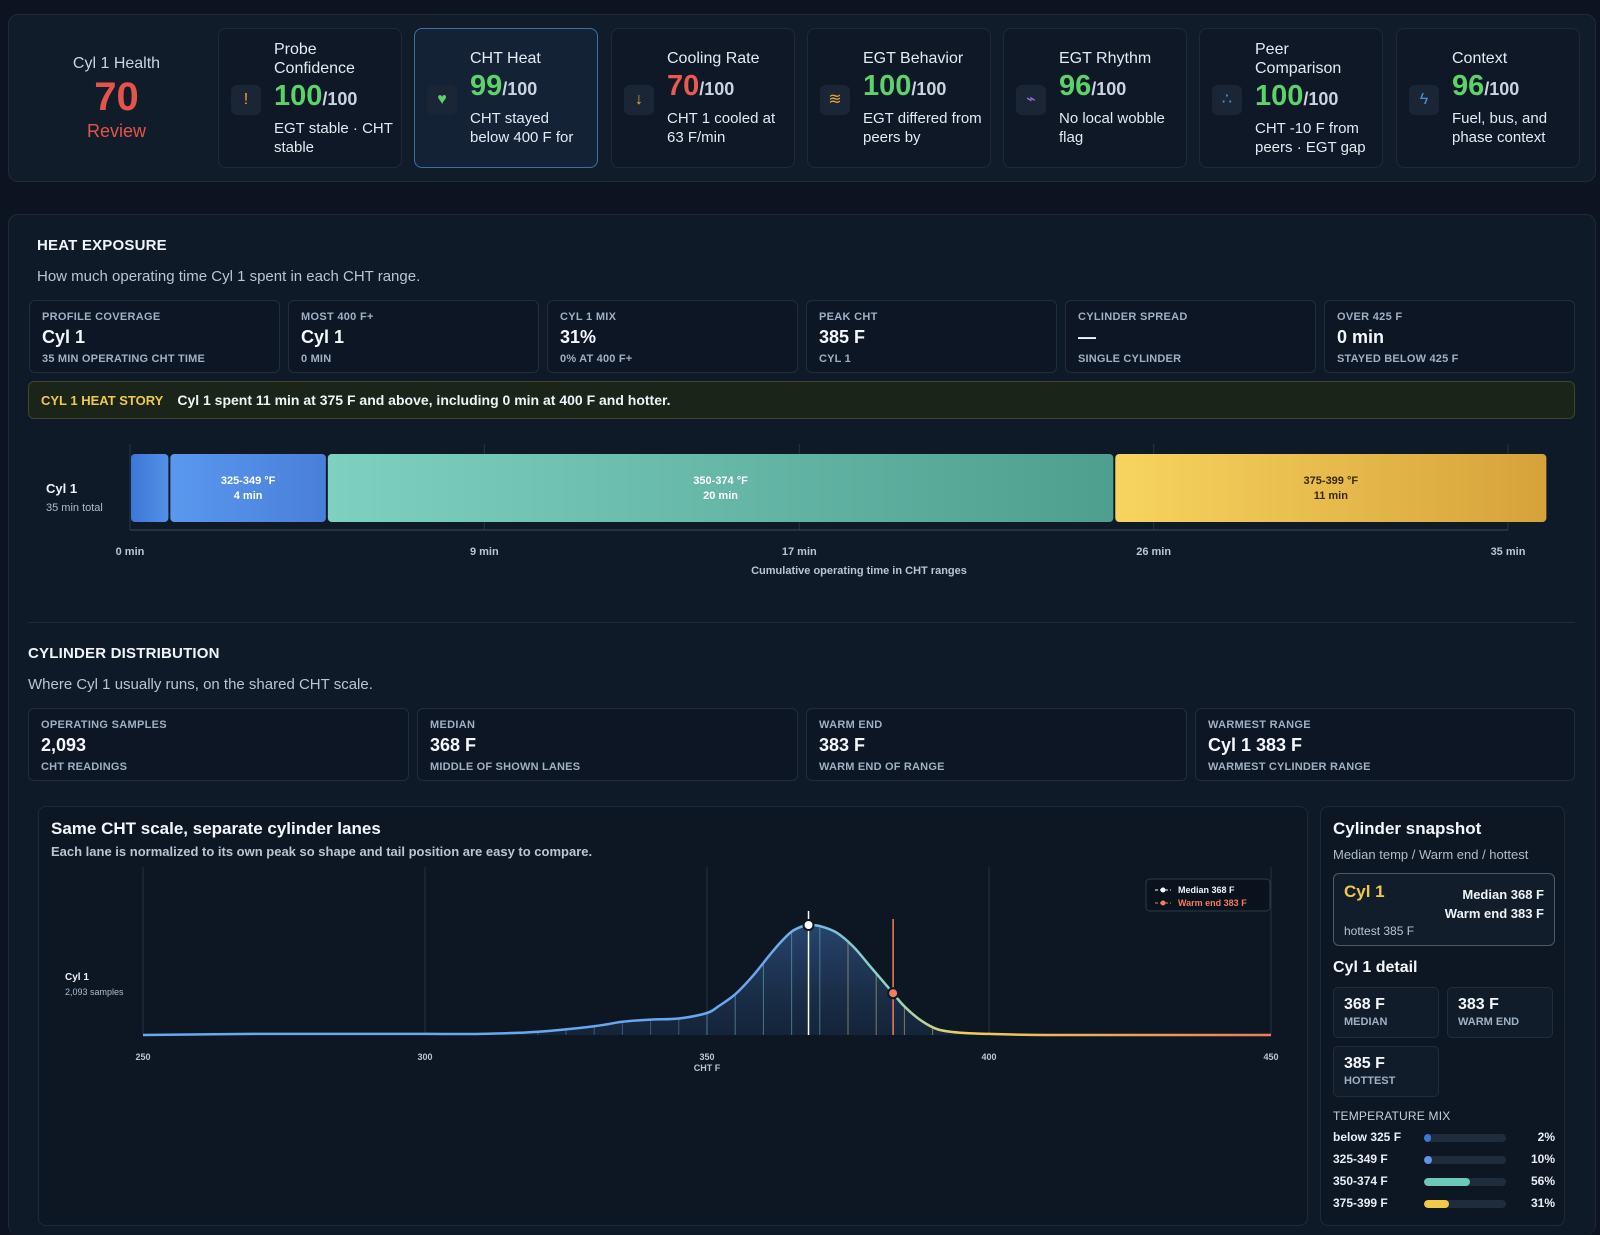 The width and height of the screenshot is (1600, 1235). I want to click on peer-dots-icon: ∴, so click(1227, 100).